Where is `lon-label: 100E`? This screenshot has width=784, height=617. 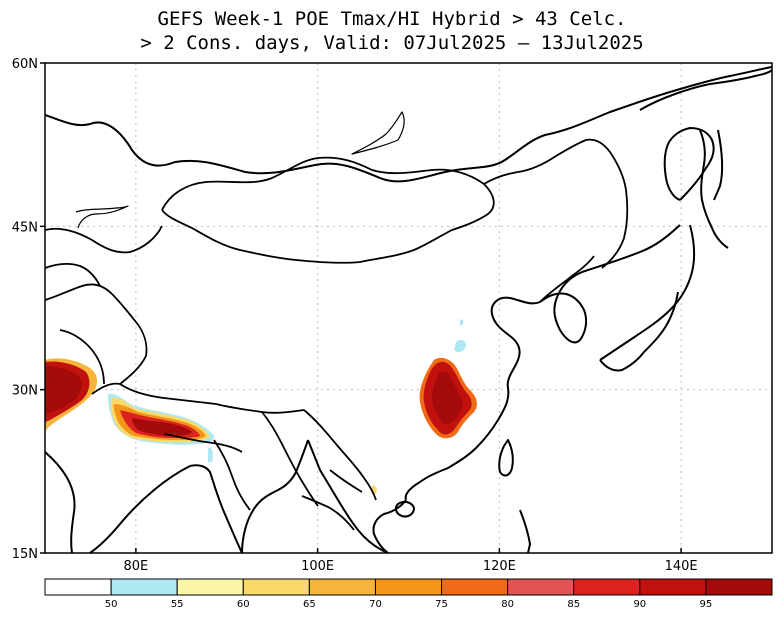
lon-label: 100E is located at coordinates (317, 566).